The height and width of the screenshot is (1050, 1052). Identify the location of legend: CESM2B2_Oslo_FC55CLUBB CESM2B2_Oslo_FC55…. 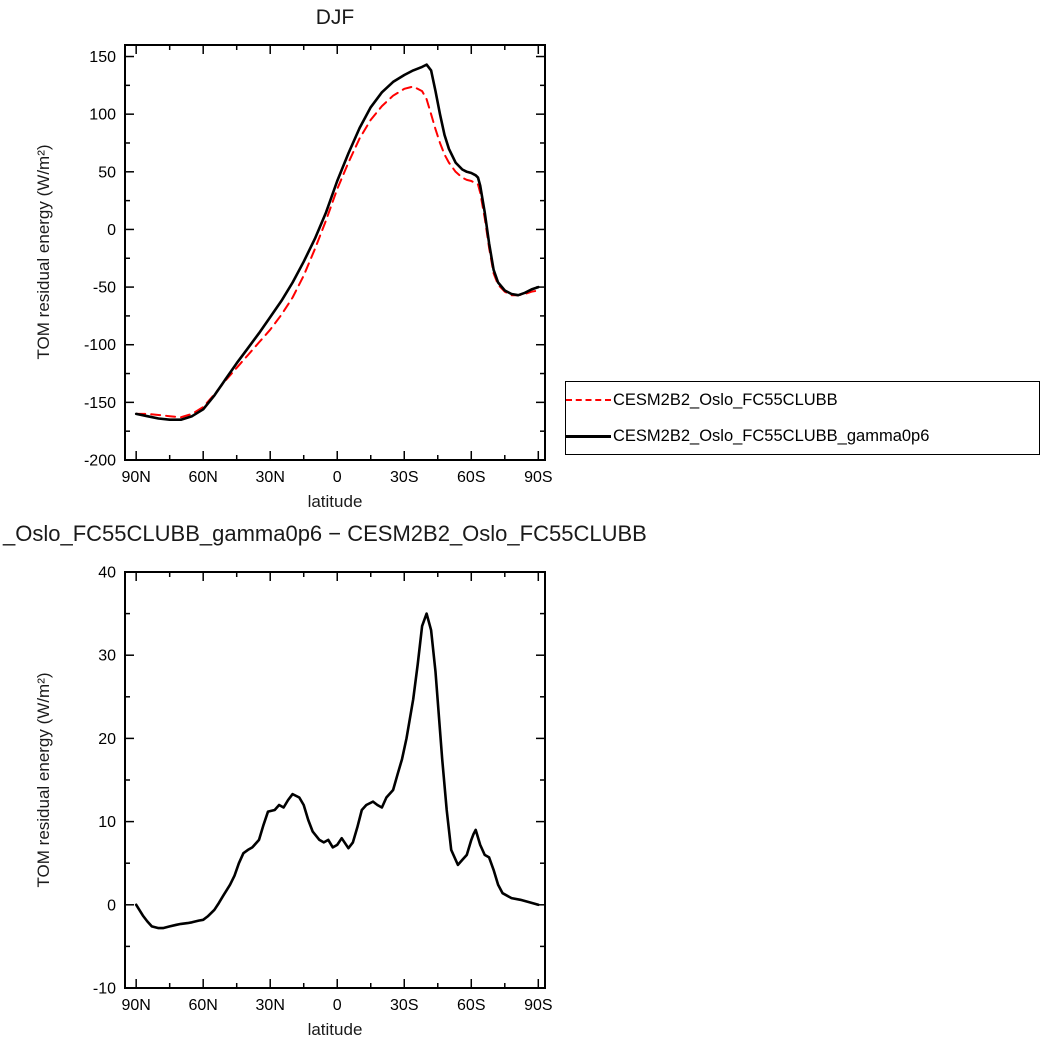
(802, 418).